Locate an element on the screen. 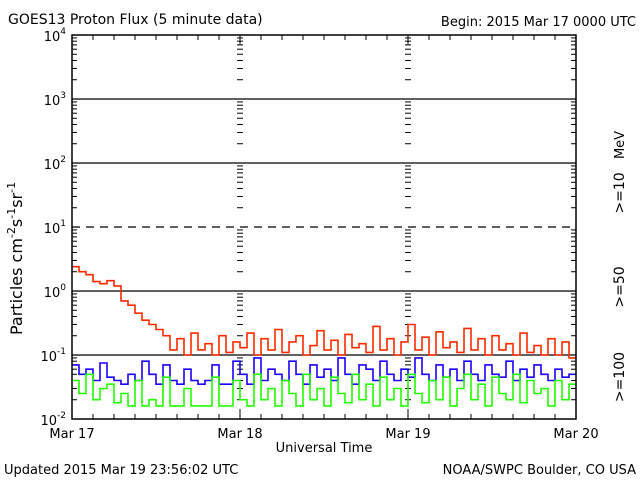  legend-ge50: >=50 is located at coordinates (620, 286).